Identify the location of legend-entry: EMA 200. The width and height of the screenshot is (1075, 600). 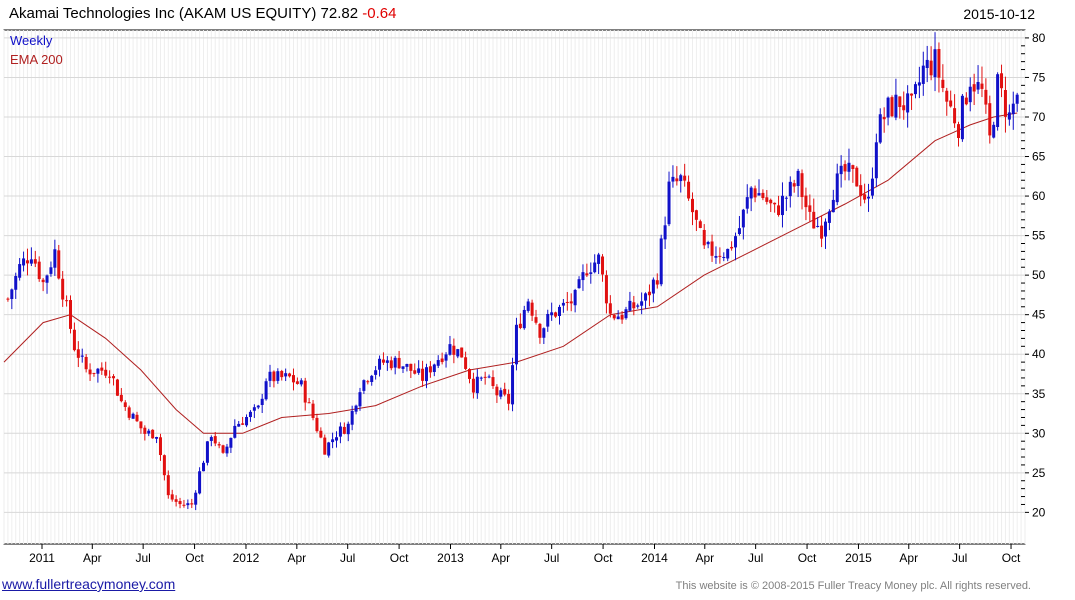
(36, 59).